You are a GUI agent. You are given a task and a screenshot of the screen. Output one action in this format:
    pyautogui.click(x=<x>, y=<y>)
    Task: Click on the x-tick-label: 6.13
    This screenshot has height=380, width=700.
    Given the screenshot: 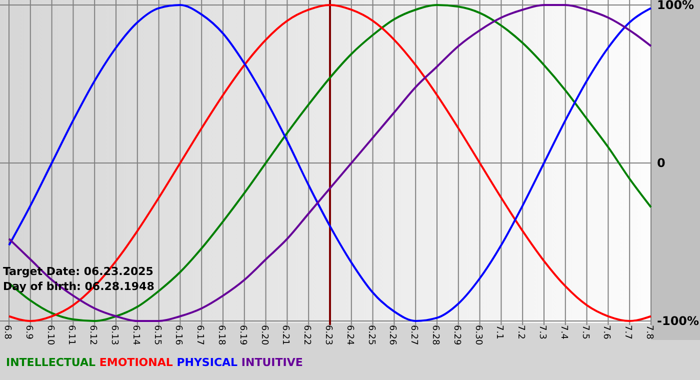 What is the action you would take?
    pyautogui.click(x=114, y=335)
    